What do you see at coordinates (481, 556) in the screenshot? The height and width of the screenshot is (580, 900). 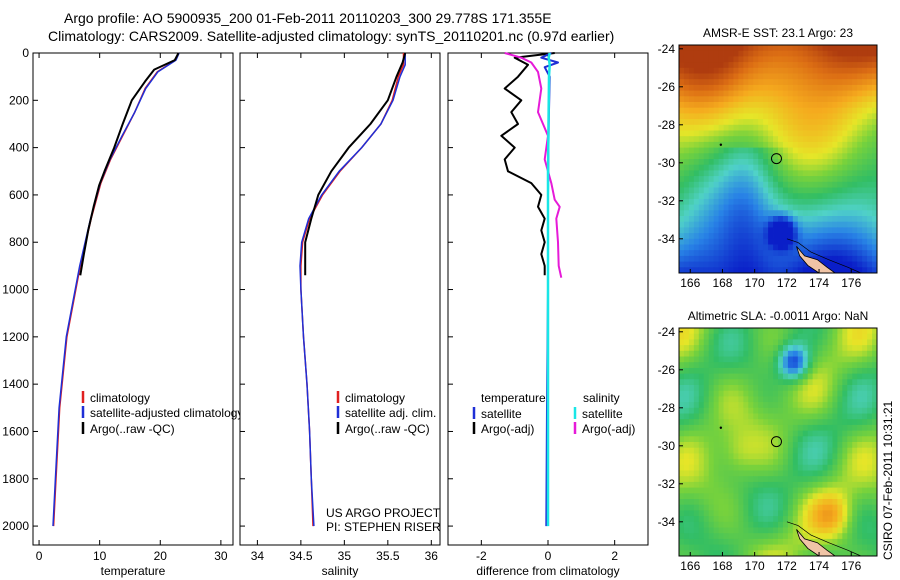 I see `x-tick-label: -2` at bounding box center [481, 556].